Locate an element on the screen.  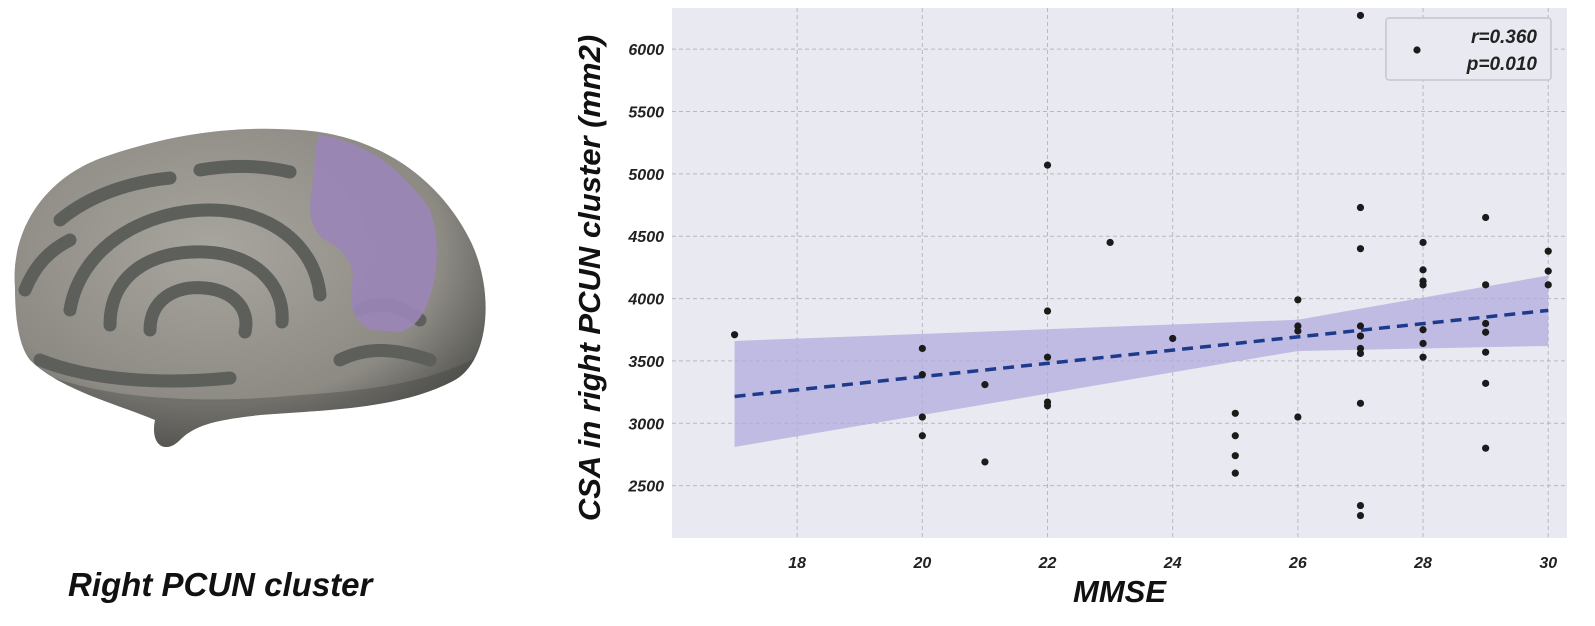
x-tick-label: 26 is located at coordinates (1297, 563).